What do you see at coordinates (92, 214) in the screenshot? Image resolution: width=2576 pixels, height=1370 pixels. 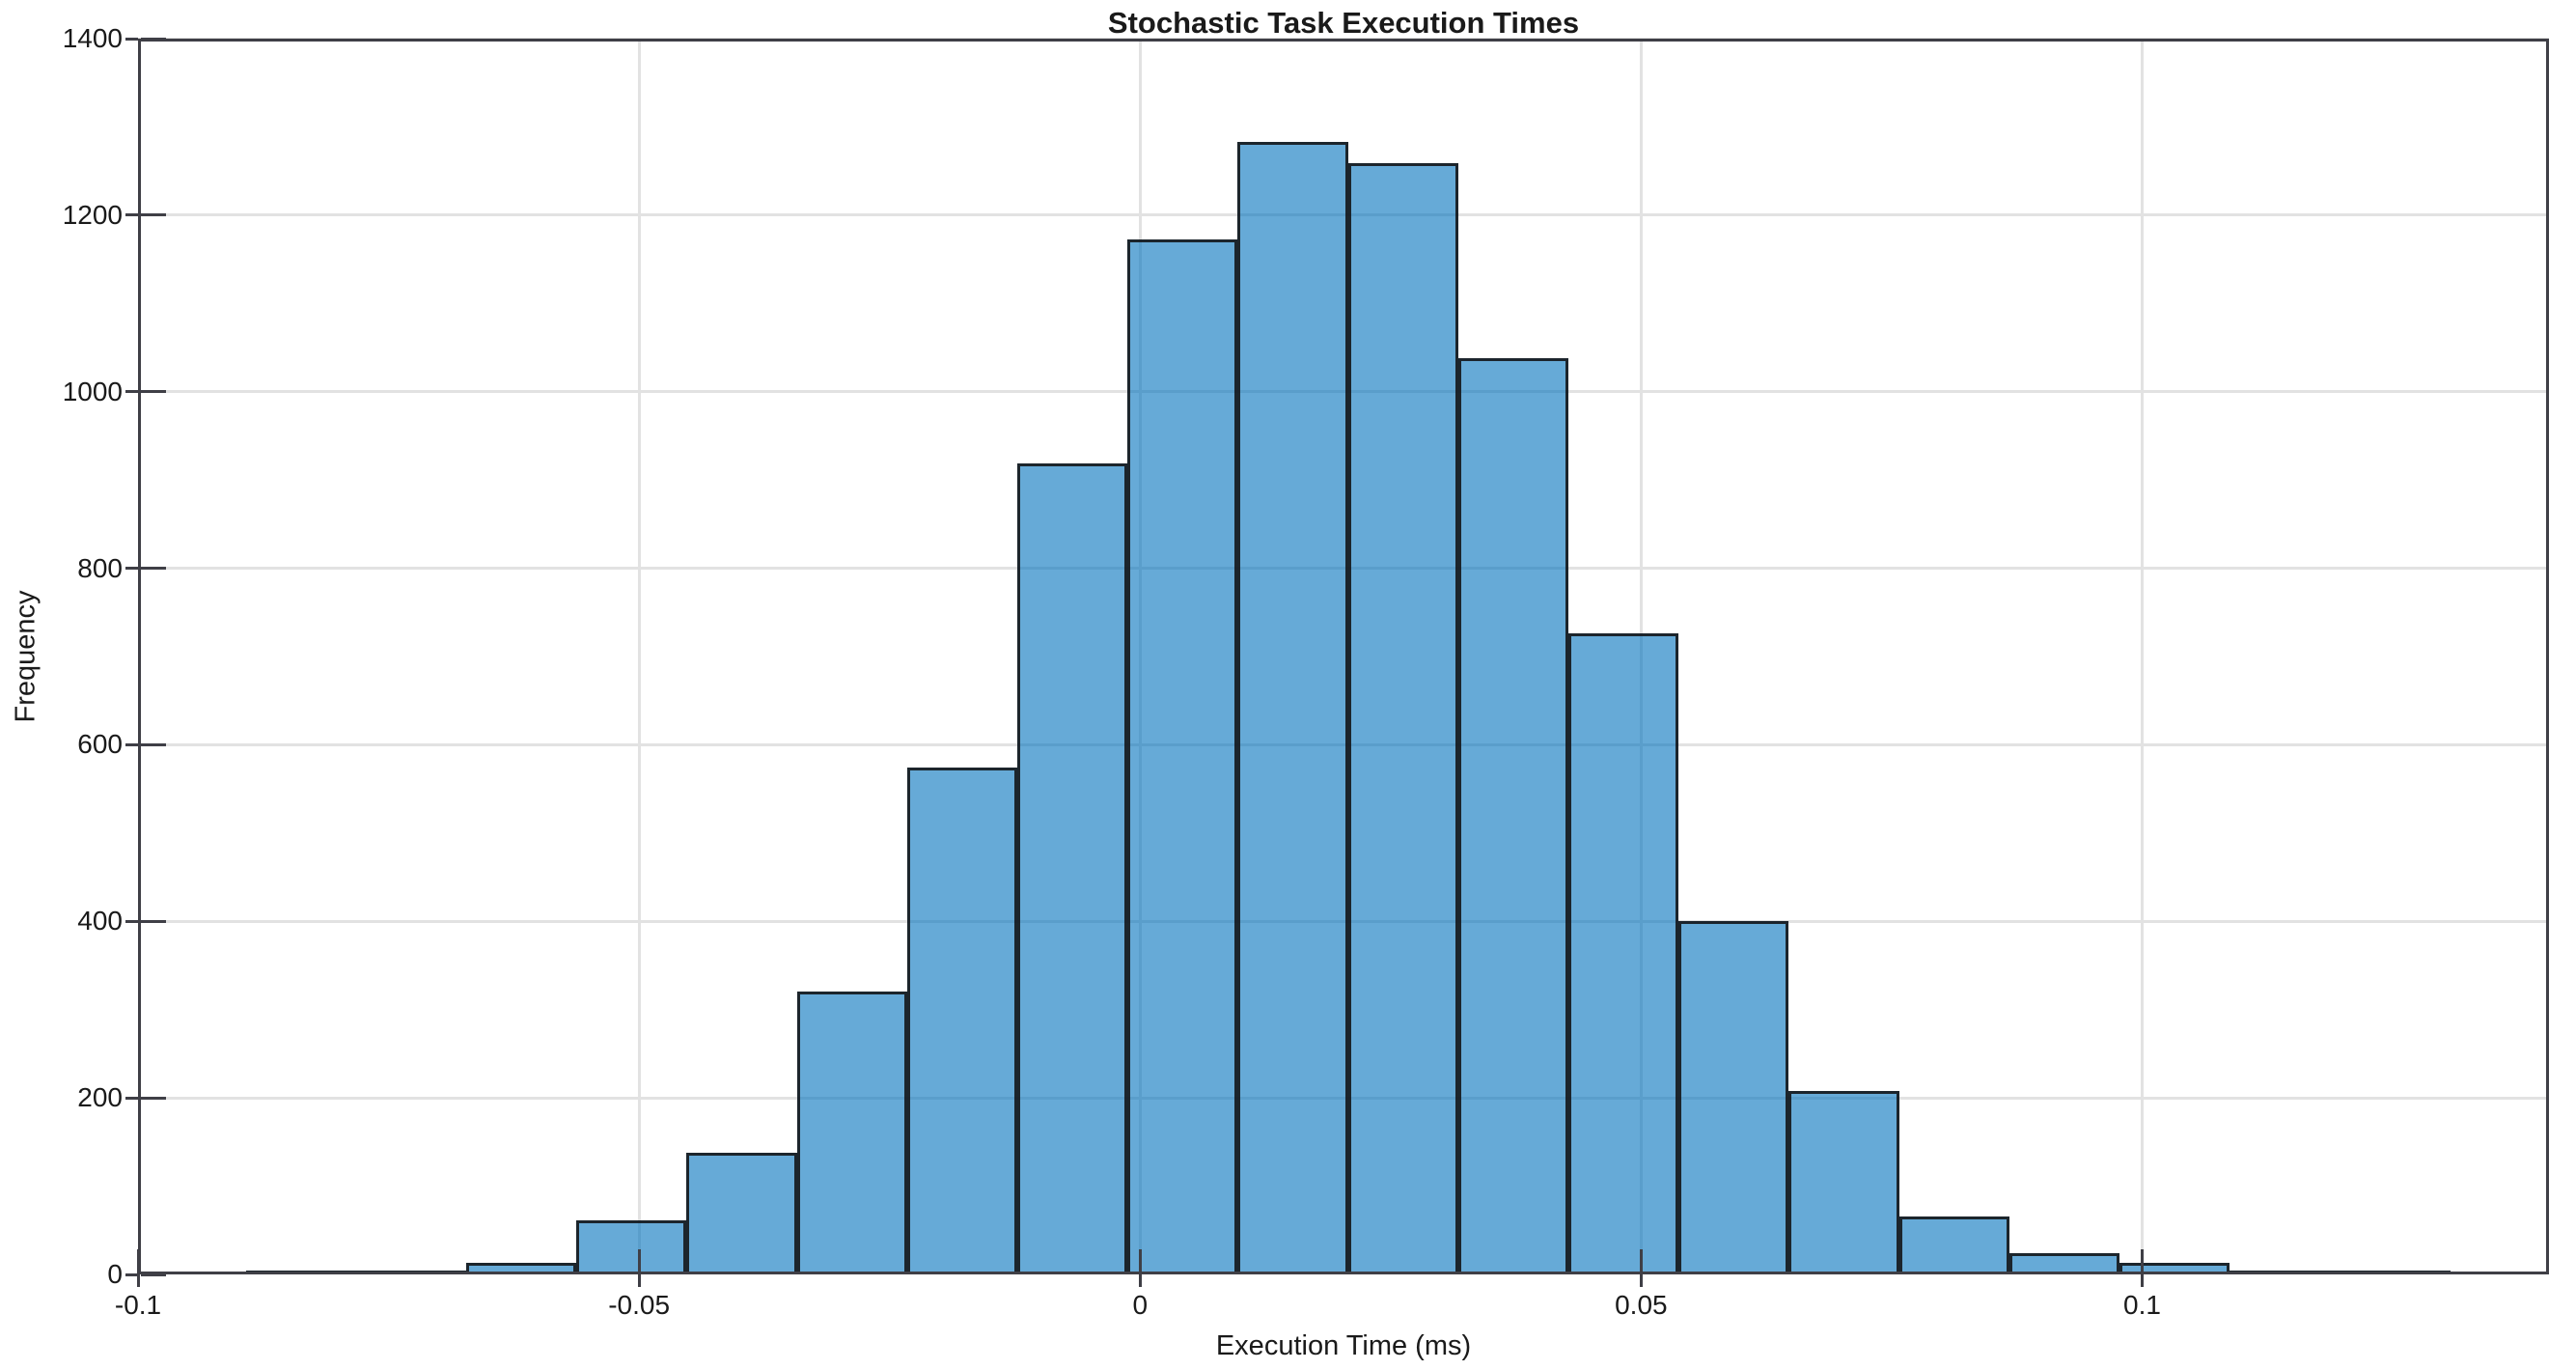 I see `y-tick-label: 1200` at bounding box center [92, 214].